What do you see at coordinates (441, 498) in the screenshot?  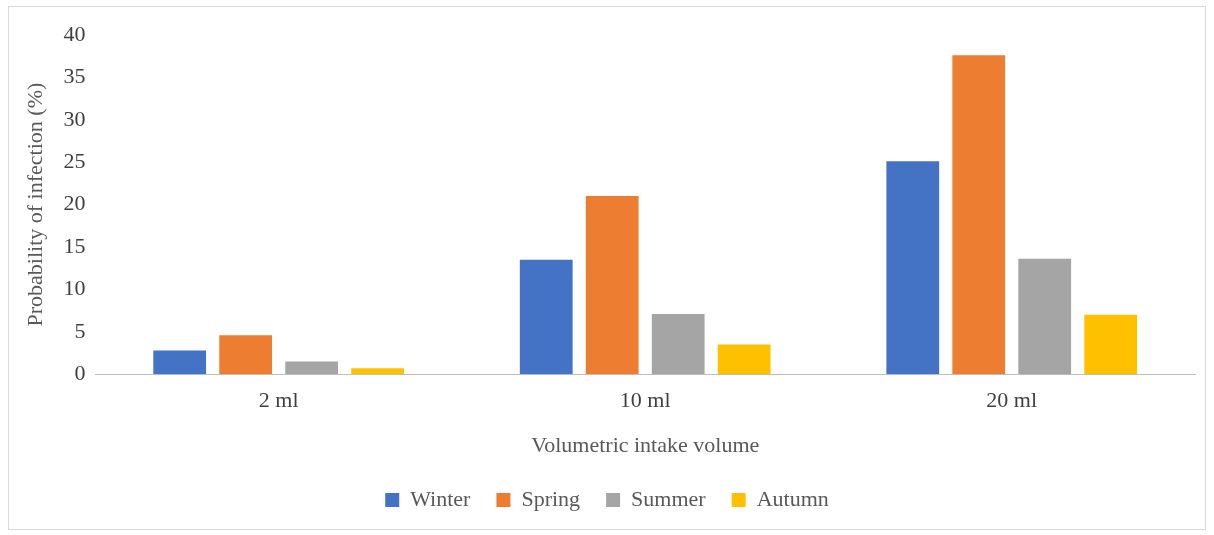 I see `legend-label: Winter` at bounding box center [441, 498].